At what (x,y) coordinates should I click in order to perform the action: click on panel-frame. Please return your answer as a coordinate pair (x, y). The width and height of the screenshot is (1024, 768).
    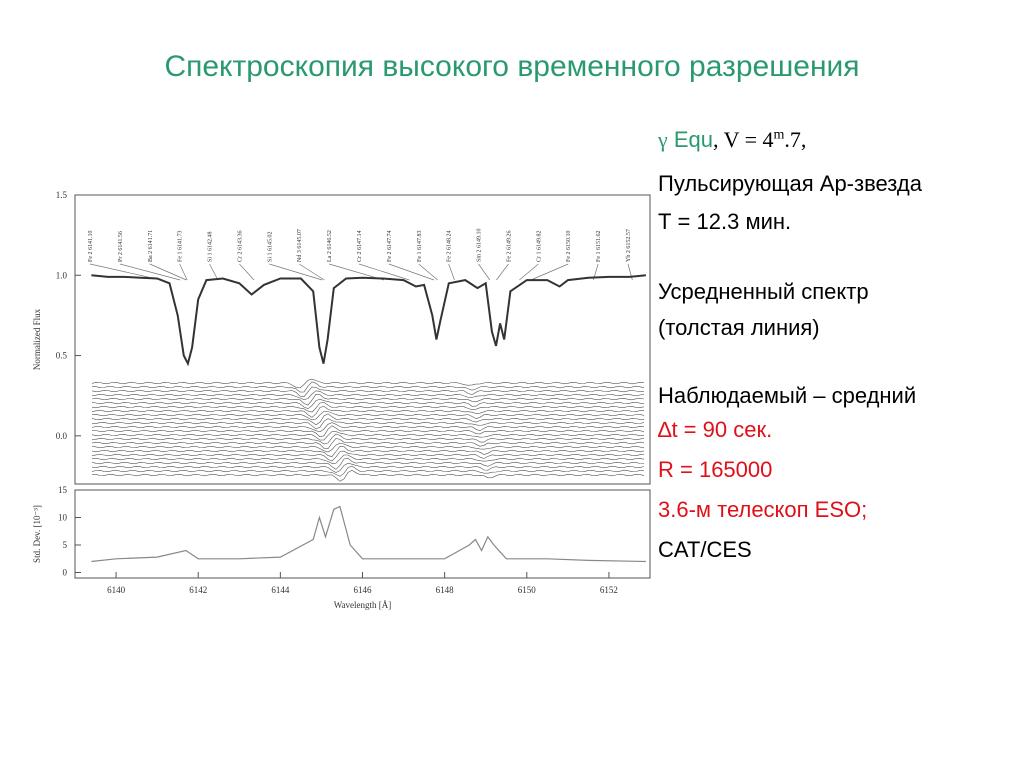
    Looking at the image, I should click on (362, 534).